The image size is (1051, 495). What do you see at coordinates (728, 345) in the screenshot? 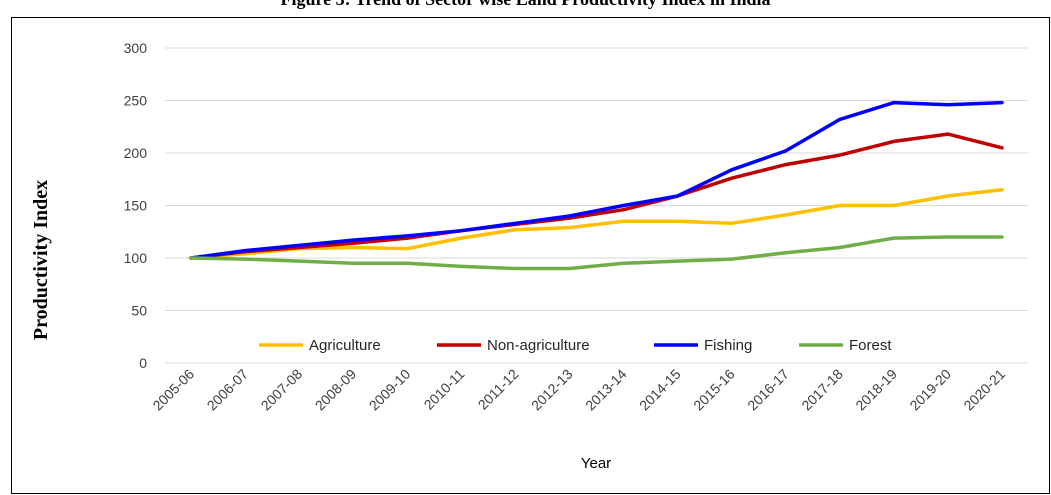
I see `legend-label: Fishing` at bounding box center [728, 345].